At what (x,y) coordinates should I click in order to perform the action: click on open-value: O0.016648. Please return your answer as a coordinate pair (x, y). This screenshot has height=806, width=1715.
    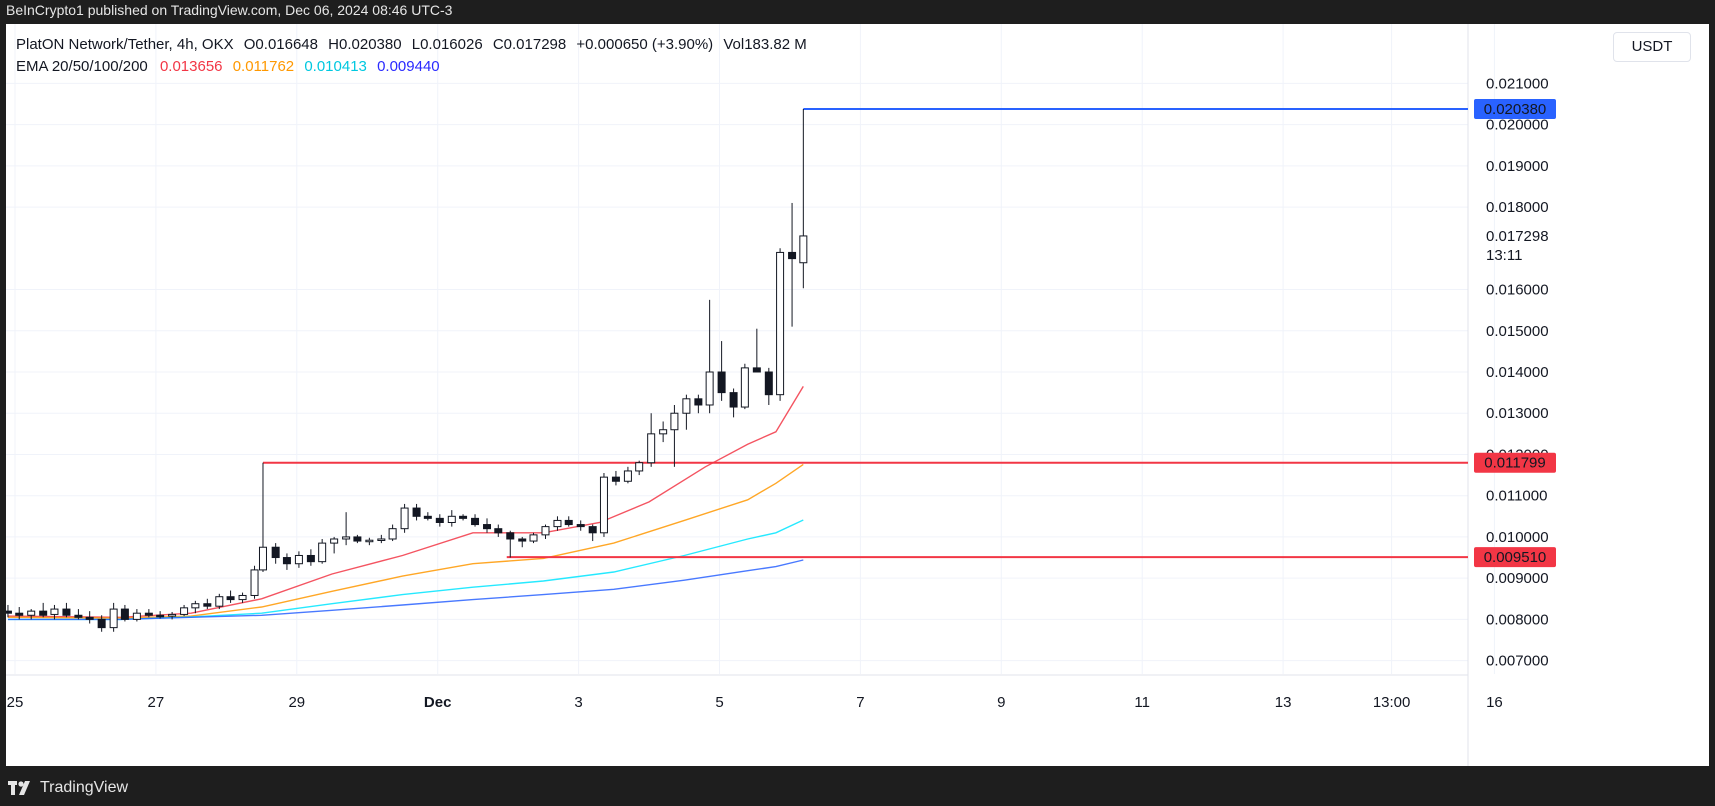
    Looking at the image, I should click on (280, 44).